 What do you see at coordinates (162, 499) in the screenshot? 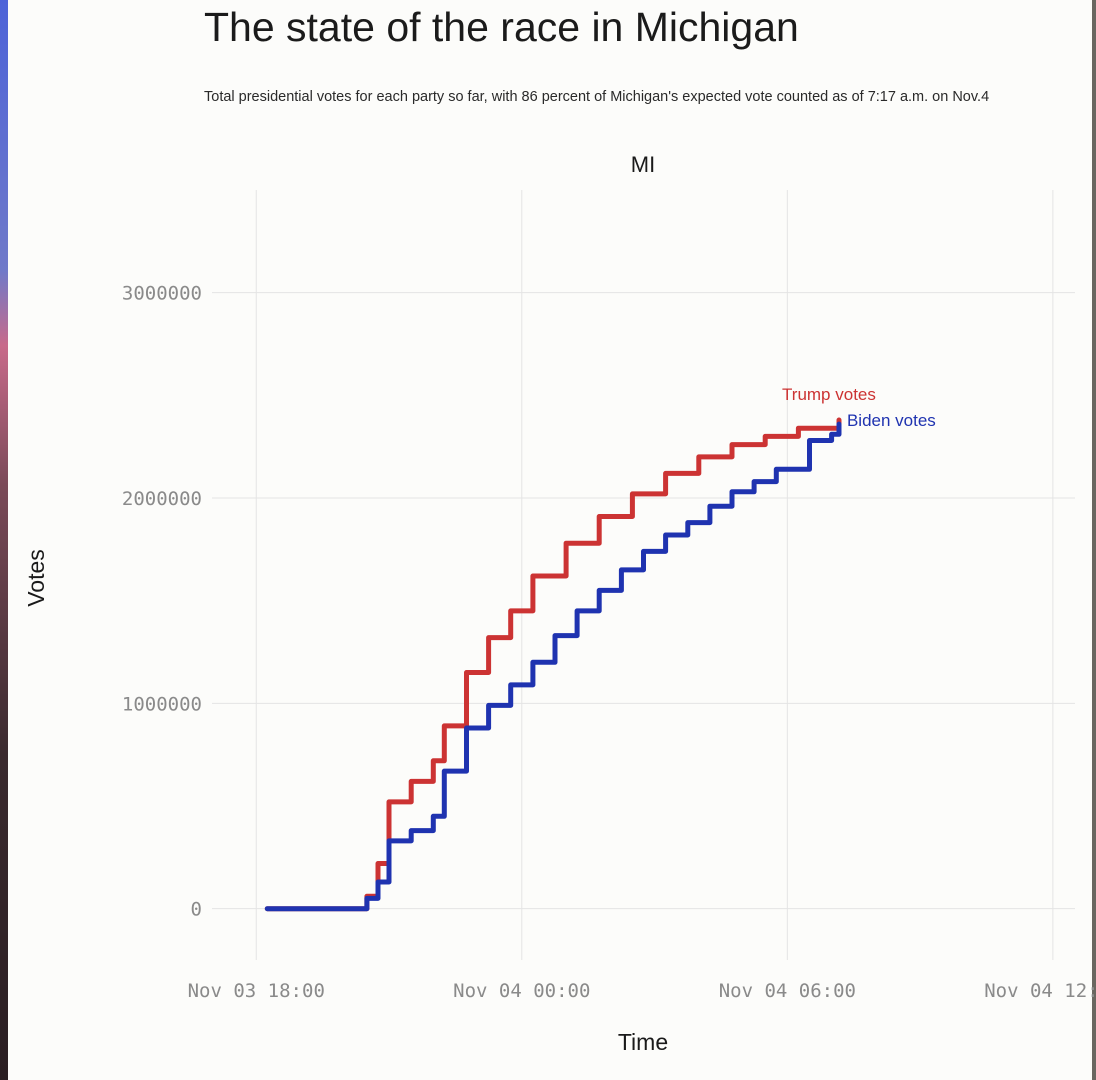
I see `y-tick-label: 2000000` at bounding box center [162, 499].